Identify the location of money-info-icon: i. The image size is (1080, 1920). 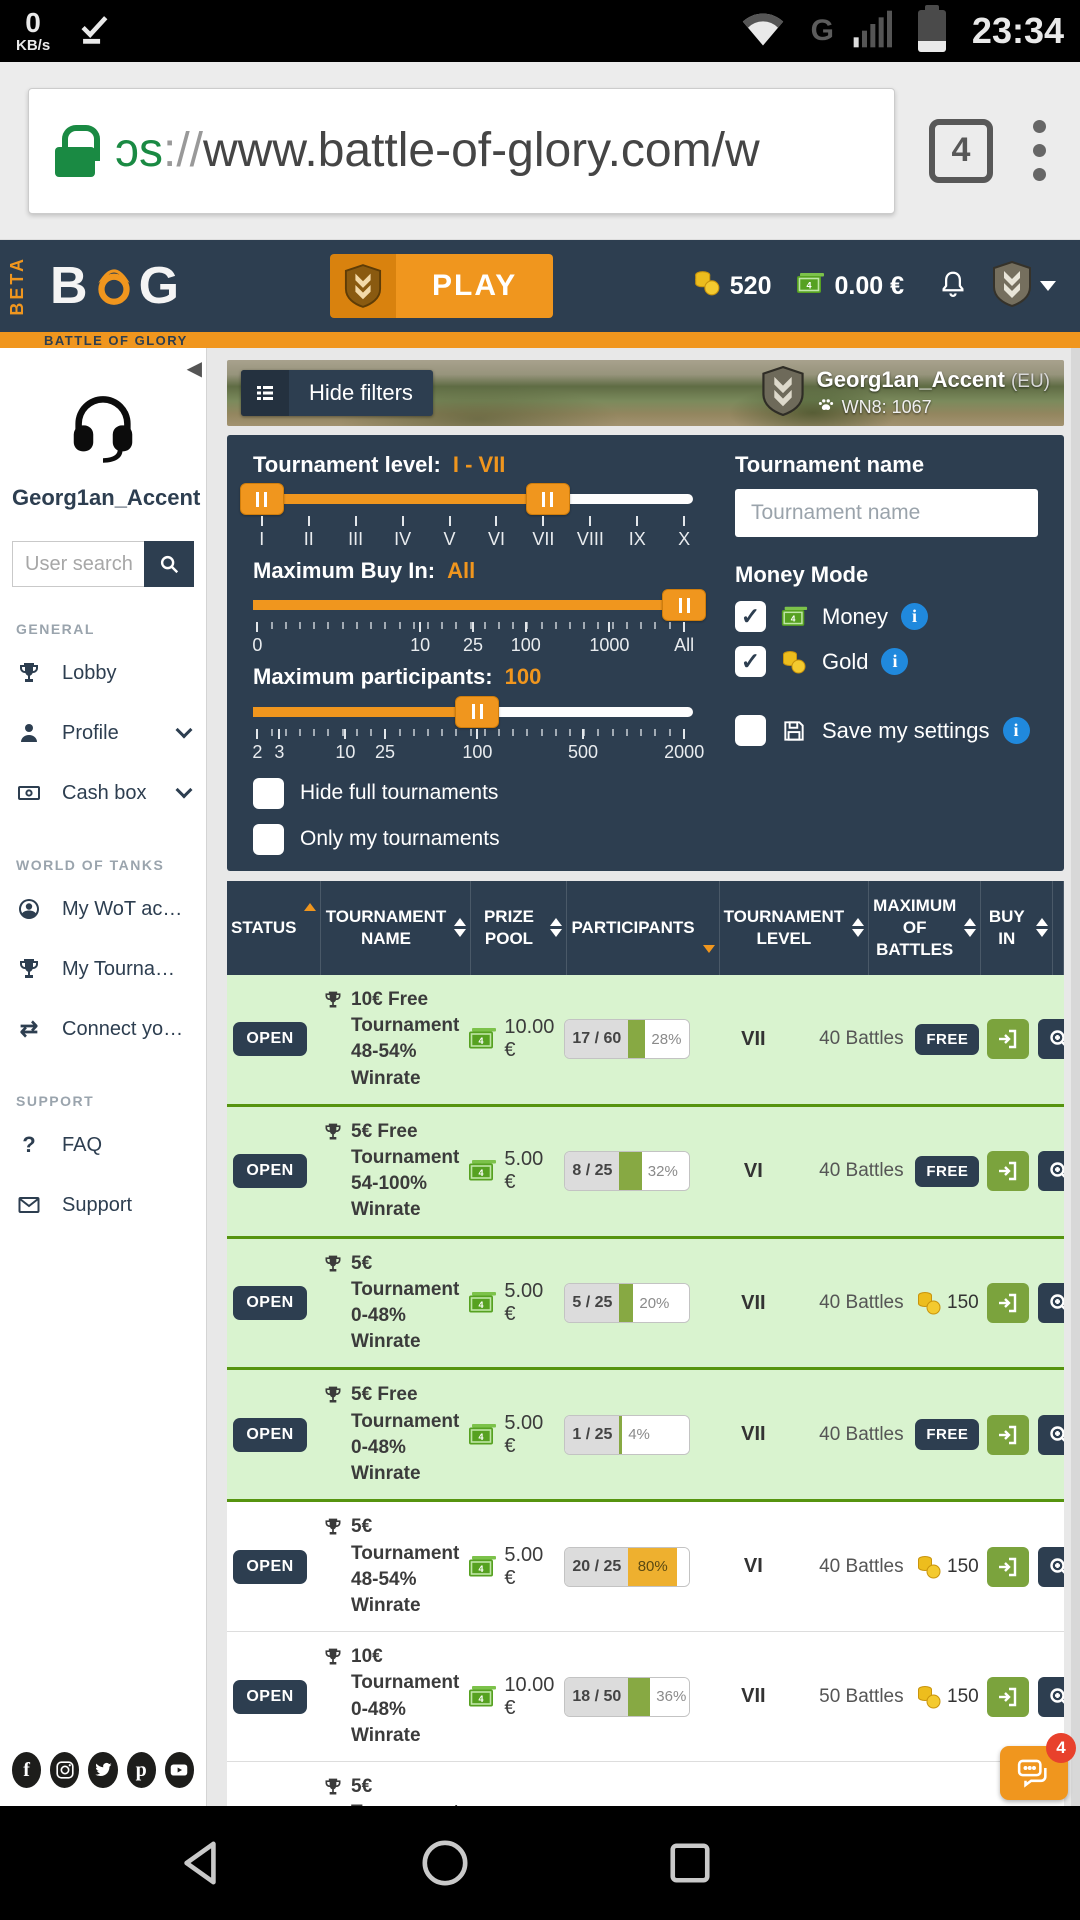
(915, 617).